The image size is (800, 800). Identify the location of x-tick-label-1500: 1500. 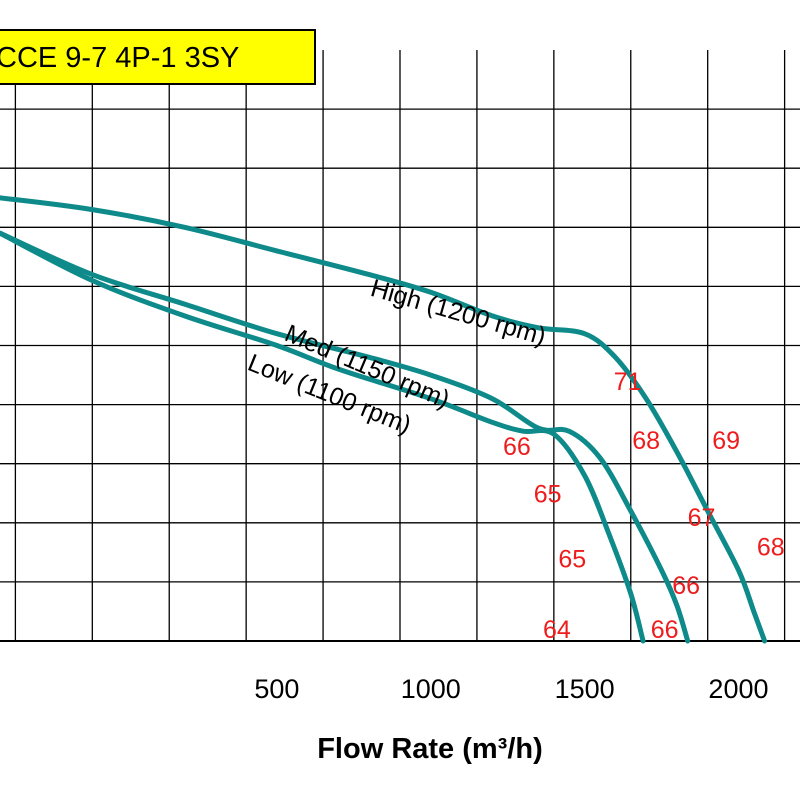
(585, 689).